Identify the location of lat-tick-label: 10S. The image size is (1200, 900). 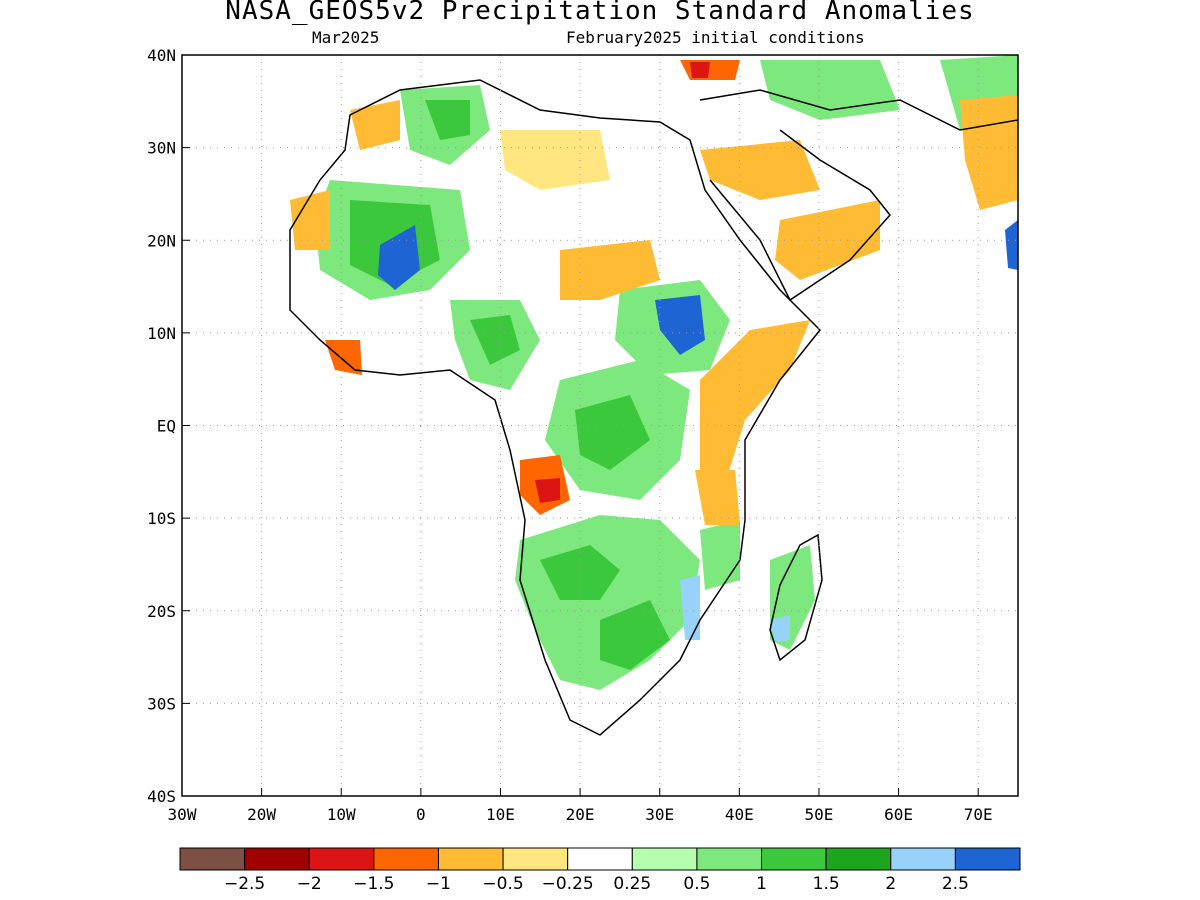
(161, 518).